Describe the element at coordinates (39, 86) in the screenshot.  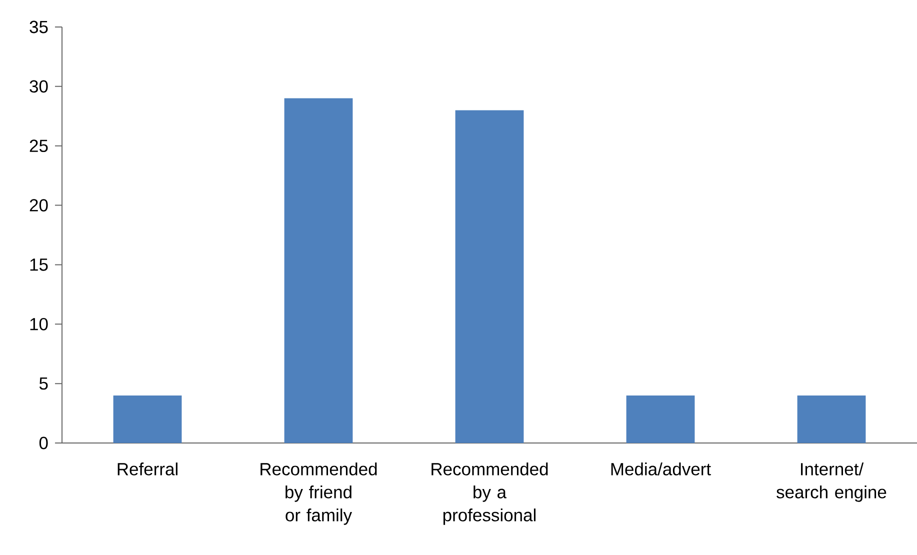
I see `y-tick-label: 30` at that location.